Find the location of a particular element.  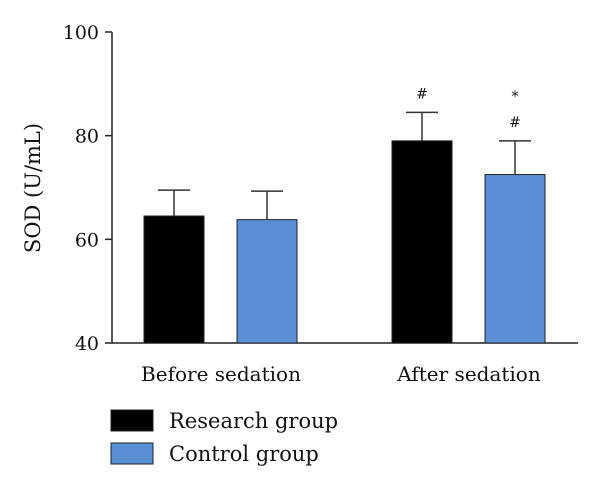

legend: Research group Control group is located at coordinates (224, 437).